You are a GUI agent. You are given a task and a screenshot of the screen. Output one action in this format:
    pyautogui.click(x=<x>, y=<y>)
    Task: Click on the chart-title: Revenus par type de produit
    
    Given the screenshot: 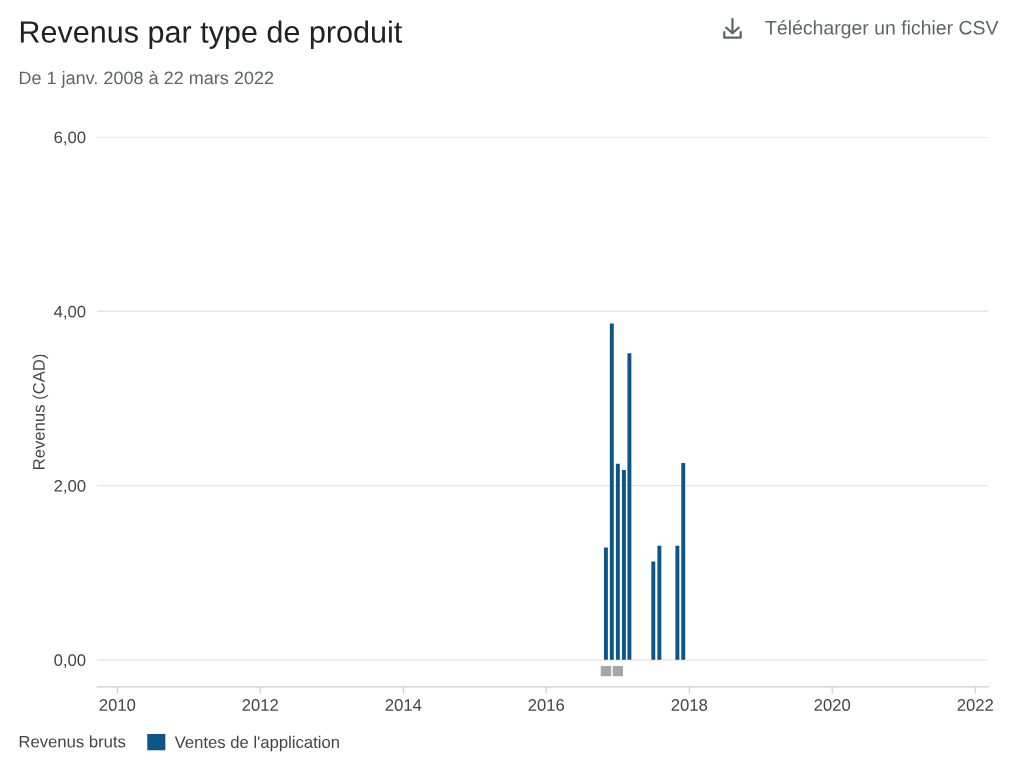 What is the action you would take?
    pyautogui.click(x=211, y=34)
    